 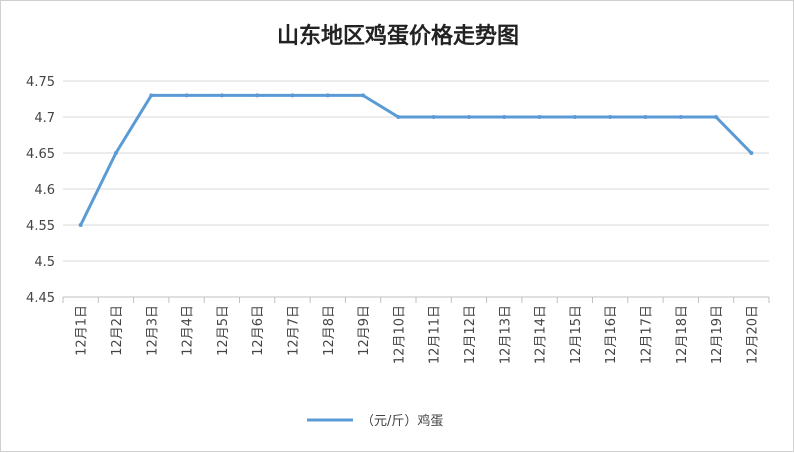 I want to click on chart-title: 山东地区鸡蛋价格走势图, so click(x=398, y=36).